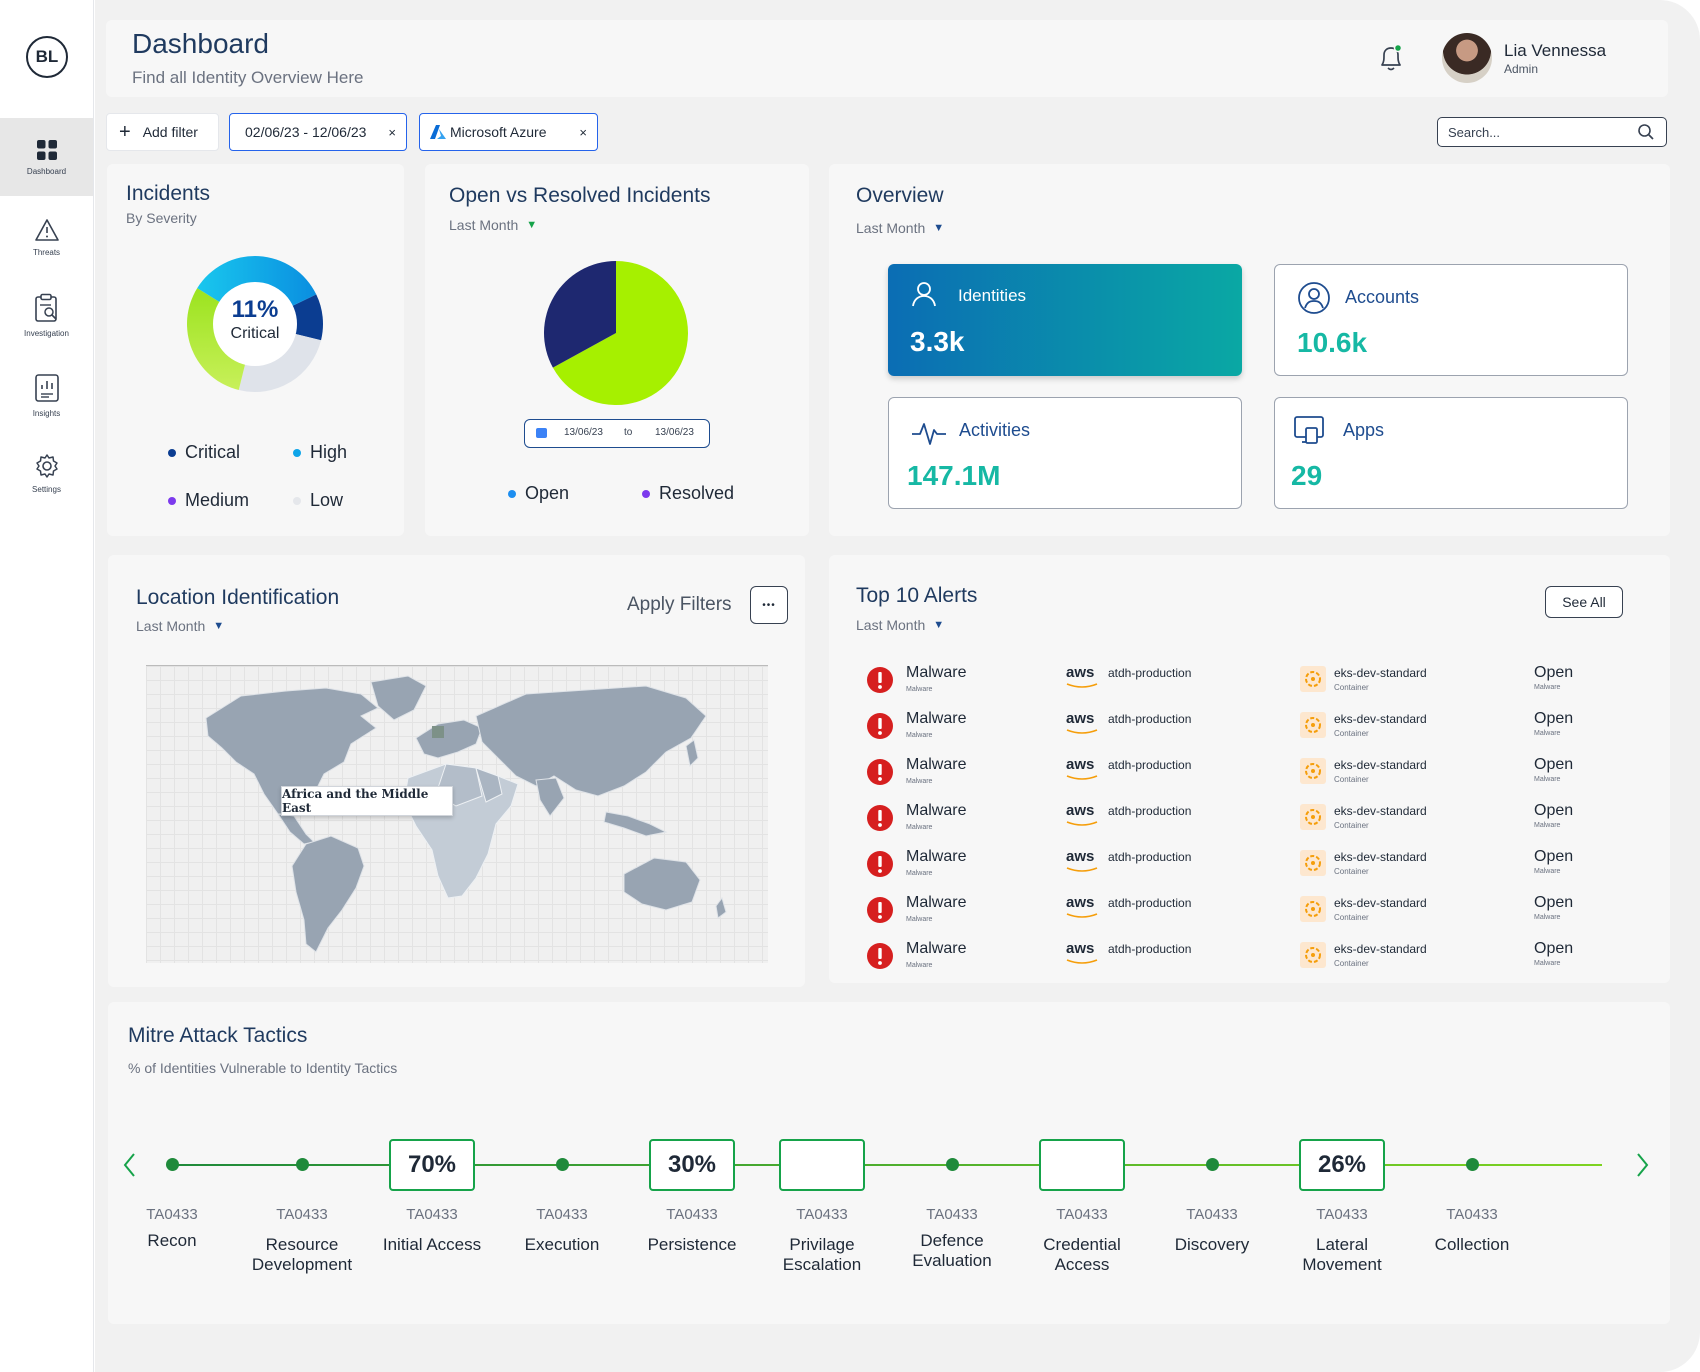 This screenshot has height=1372, width=1700. I want to click on tactic-value-box: 26%, so click(1342, 1165).